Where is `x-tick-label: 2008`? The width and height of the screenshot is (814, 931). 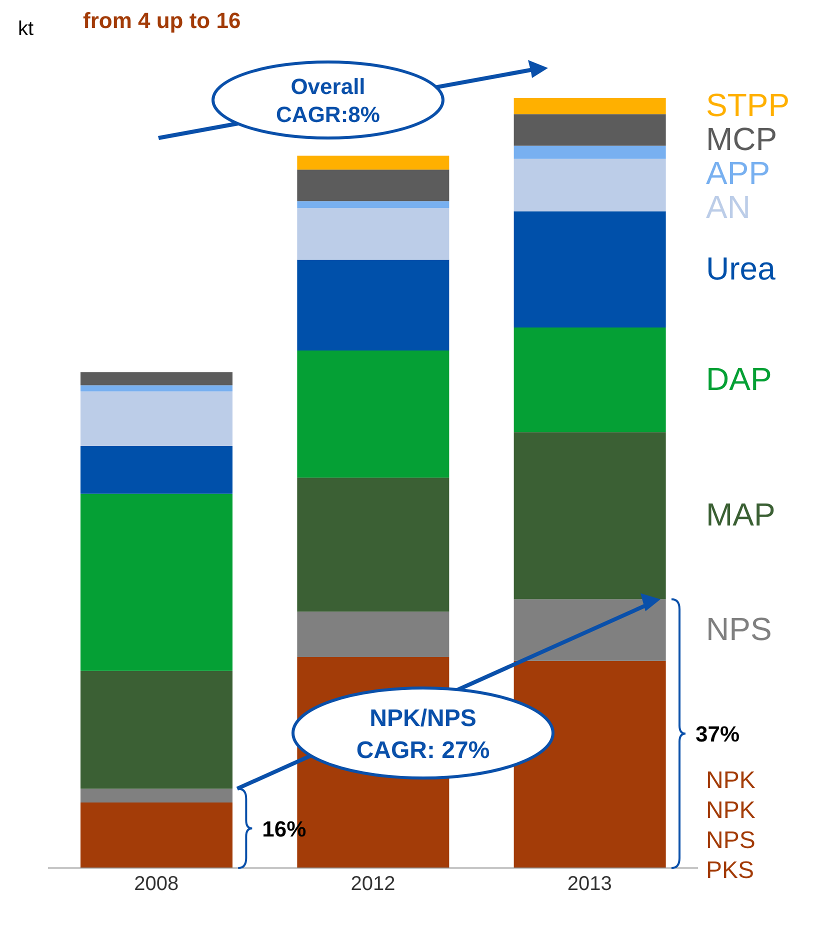
x-tick-label: 2008 is located at coordinates (156, 884).